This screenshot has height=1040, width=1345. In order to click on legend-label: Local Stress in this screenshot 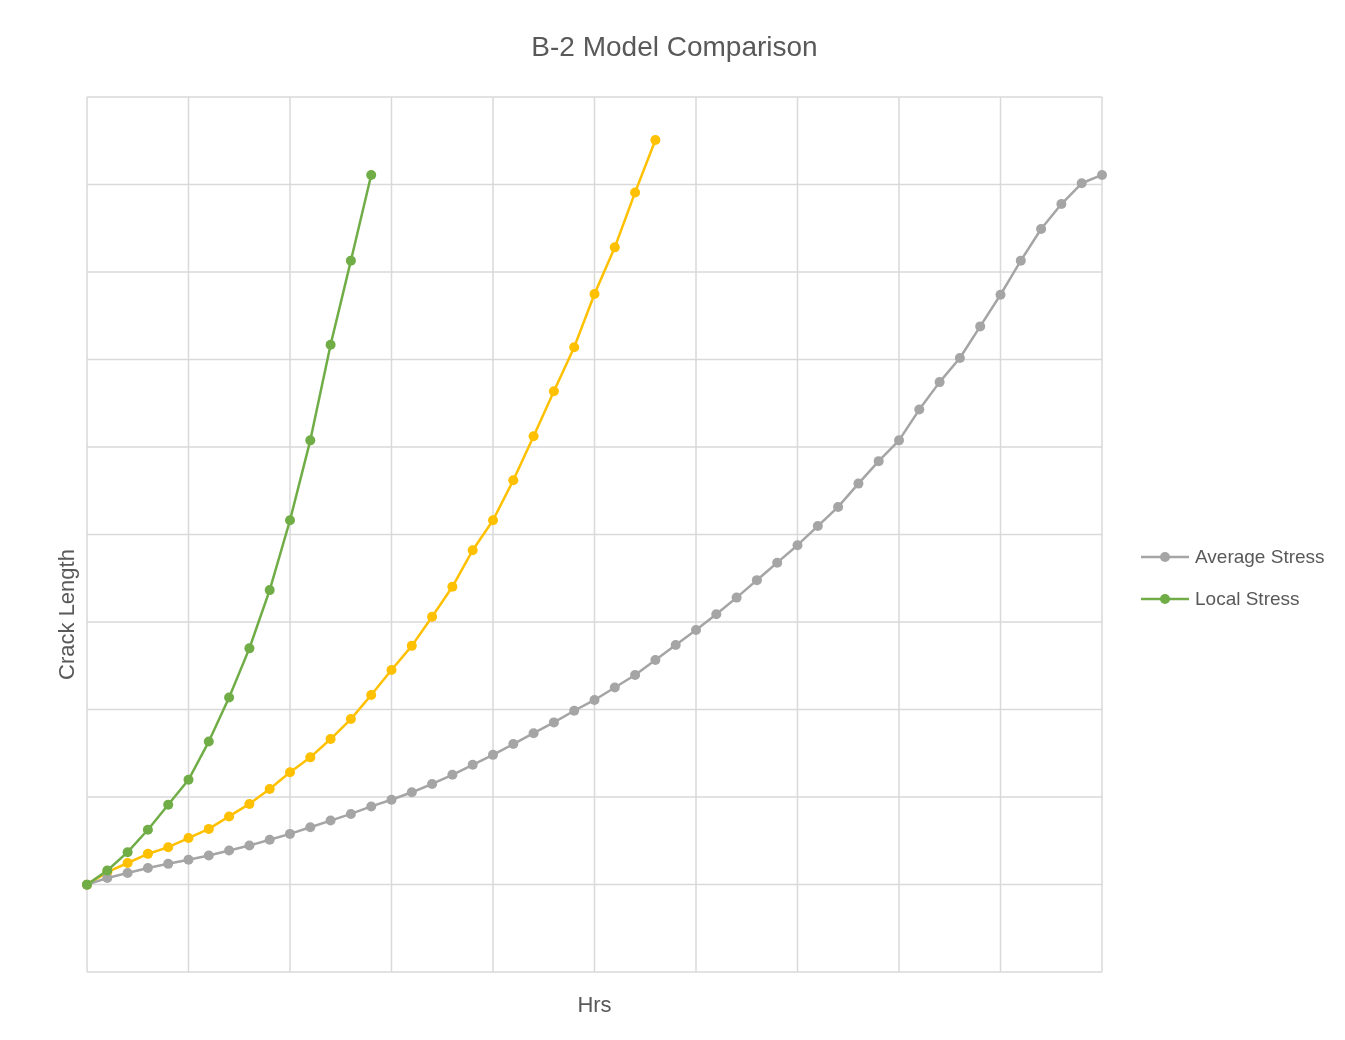, I will do `click(1247, 598)`.